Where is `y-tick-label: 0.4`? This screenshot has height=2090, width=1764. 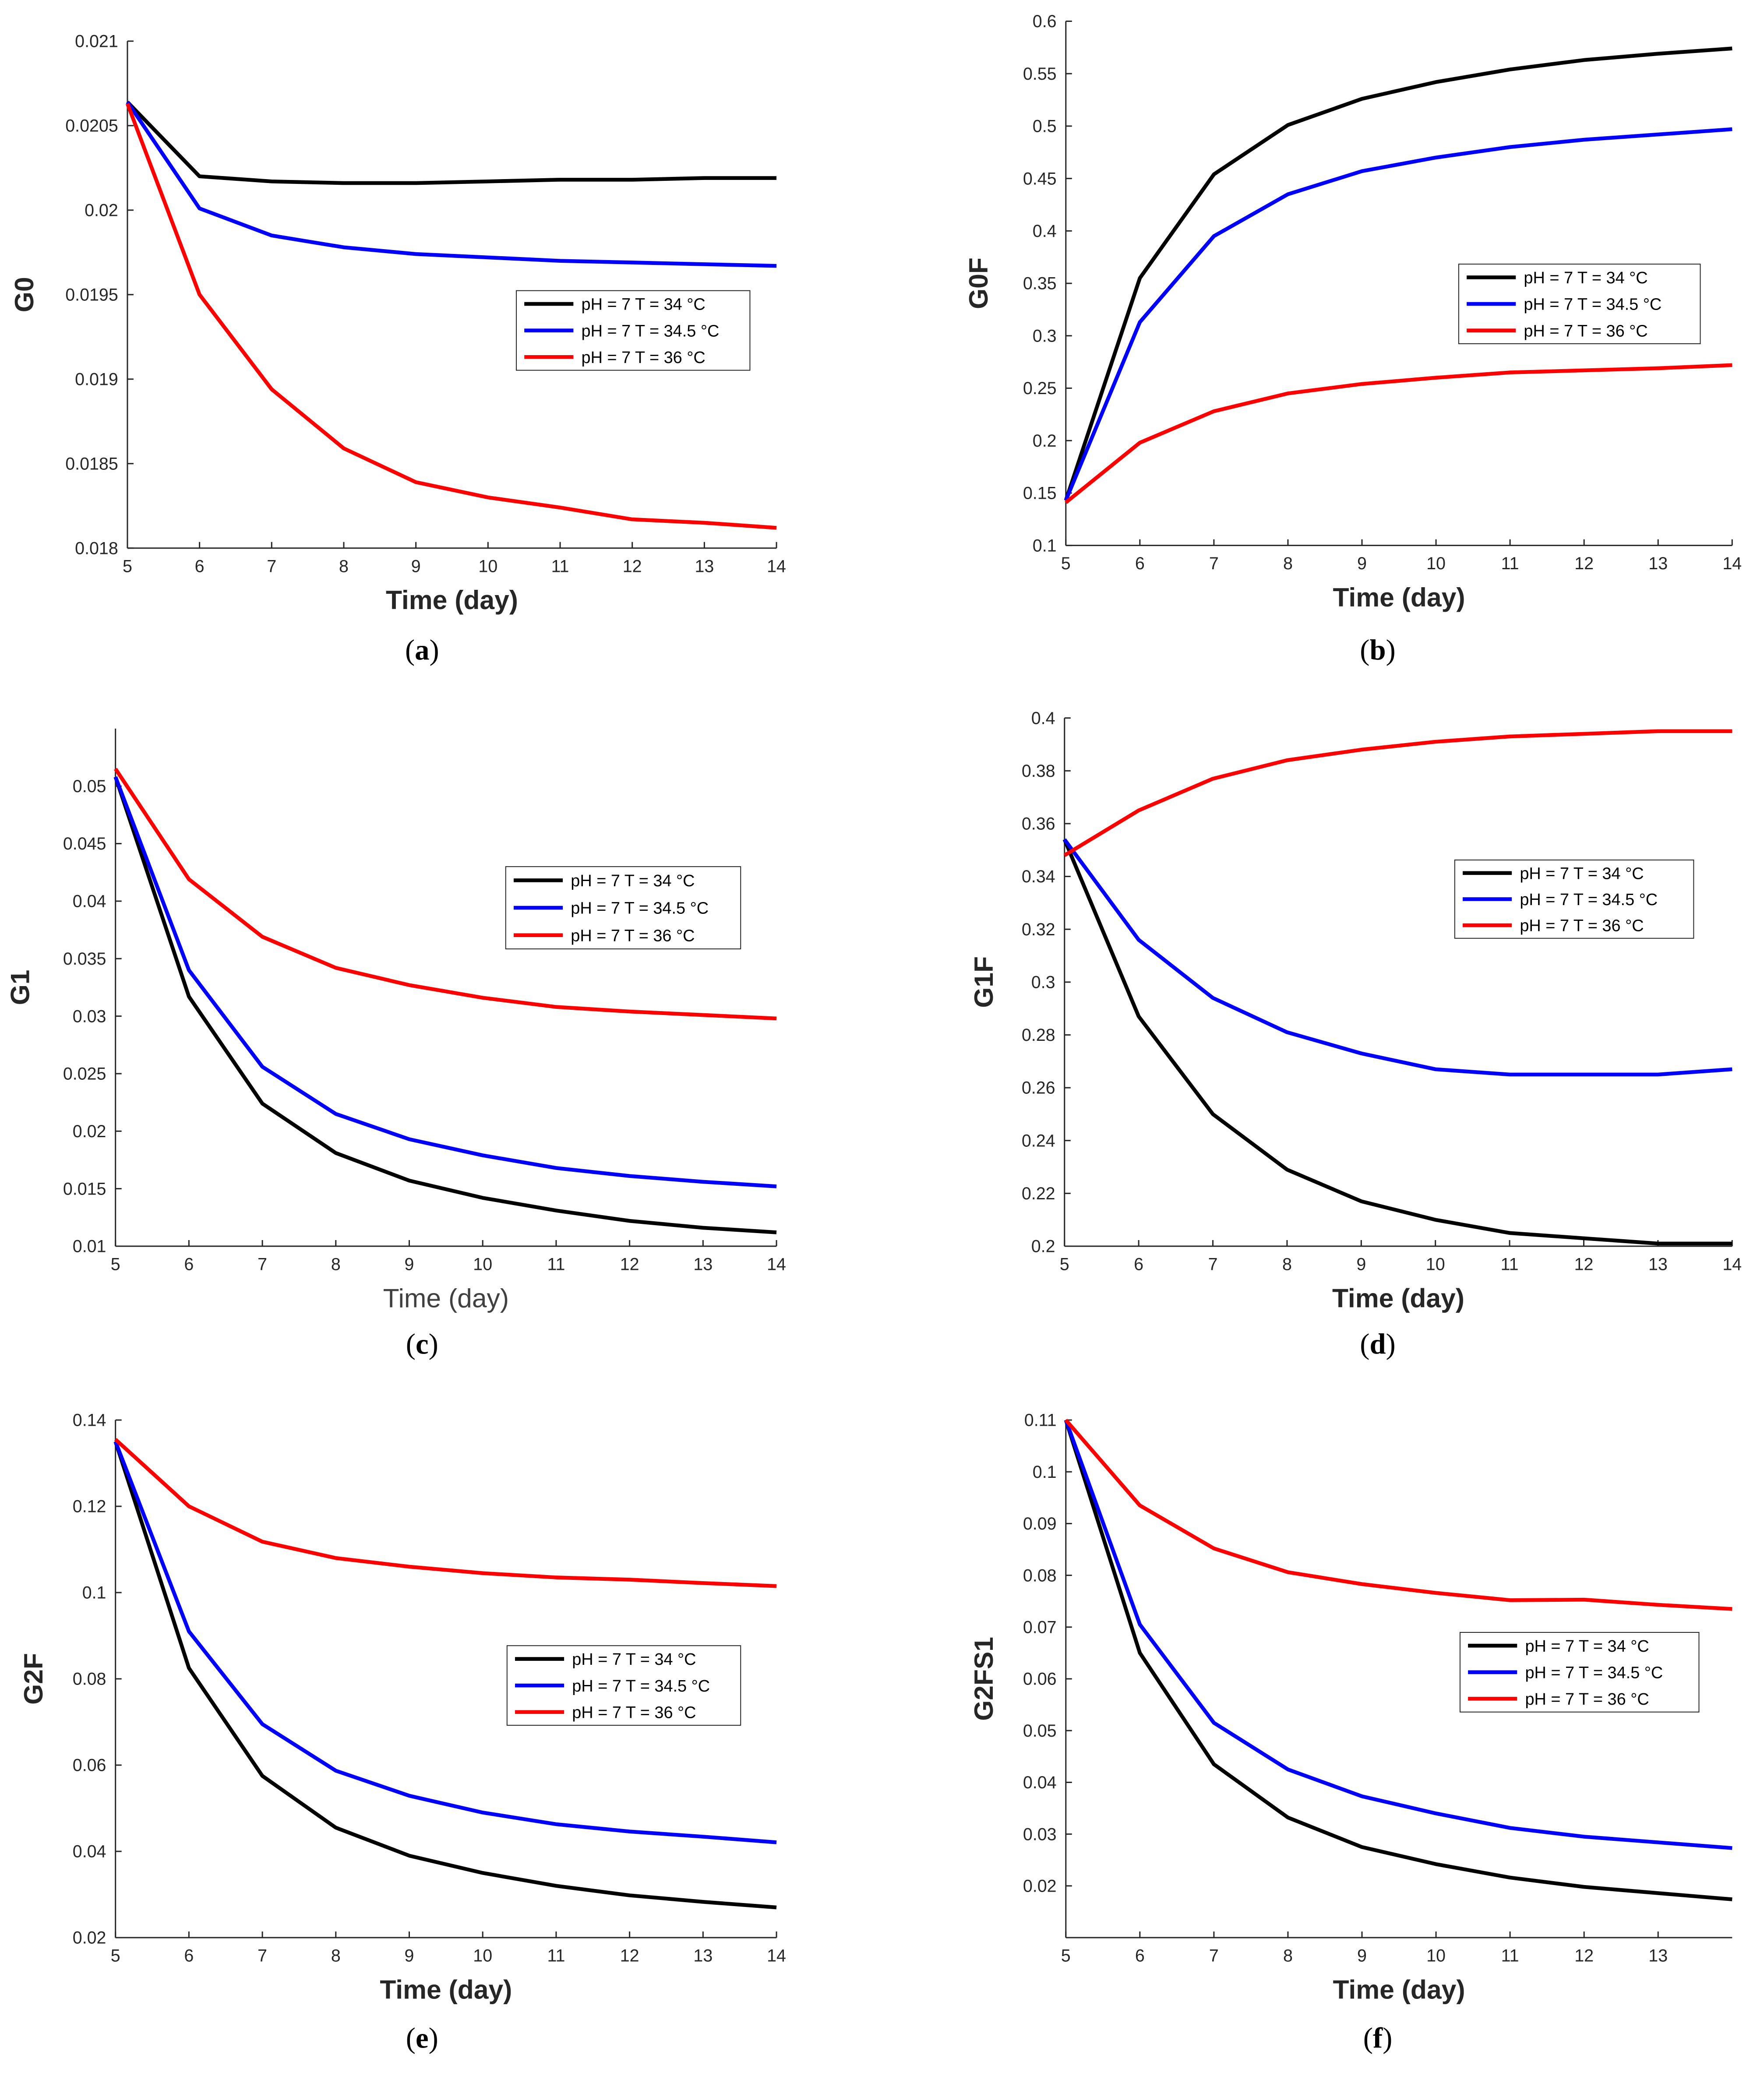
y-tick-label: 0.4 is located at coordinates (1043, 718).